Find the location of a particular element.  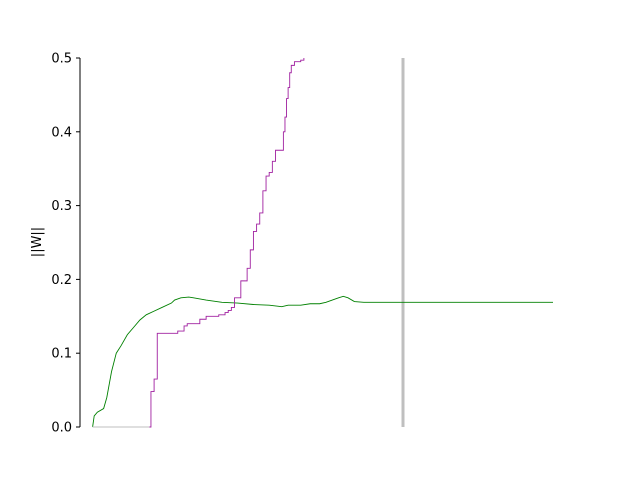

y-axis: 0.0 0.1 0.2 0.3 0.4 0.5 is located at coordinates (66, 244).